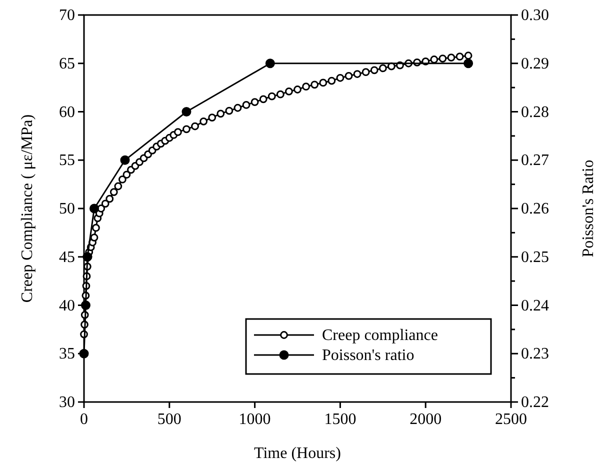 Image resolution: width=610 pixels, height=471 pixels. Describe the element at coordinates (380, 335) in the screenshot. I see `legend-label: Creep compliance` at that location.